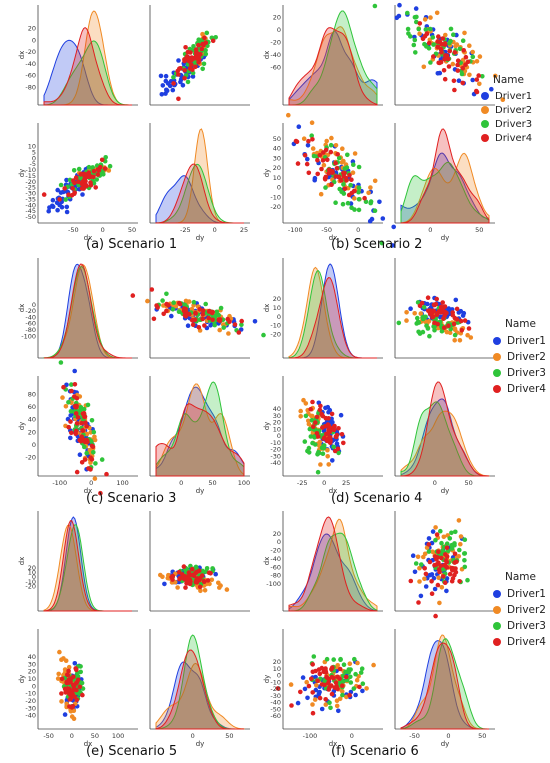 The image size is (550, 763). What do you see at coordinates (30, 708) in the screenshot?
I see `y-tick-label: -30` at bounding box center [30, 708].